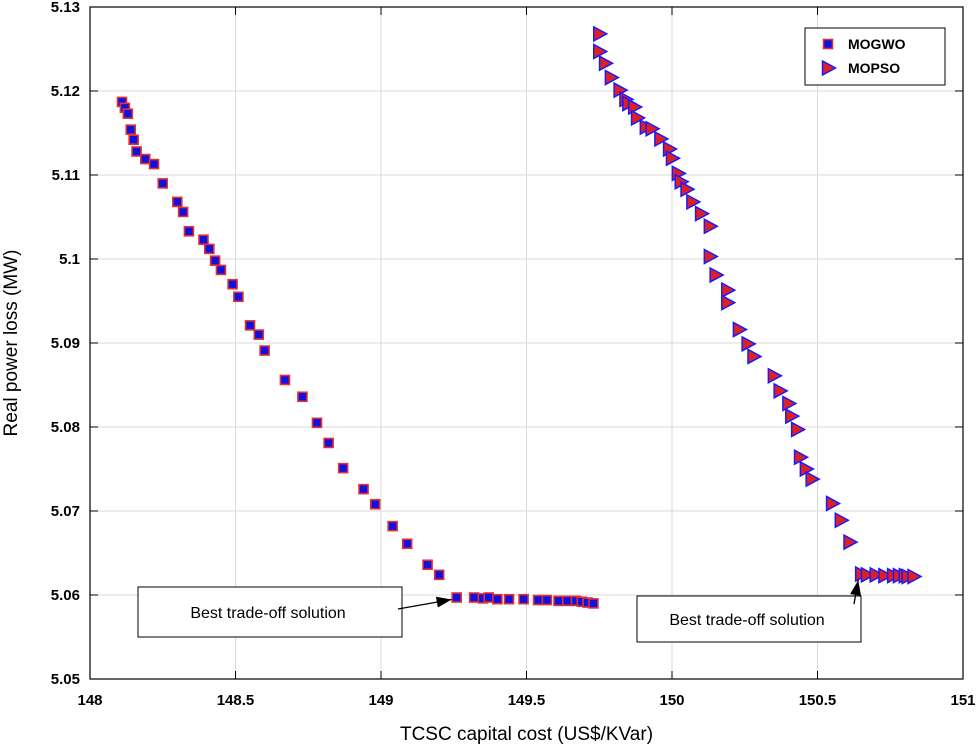  I want to click on legend-box, so click(875, 56).